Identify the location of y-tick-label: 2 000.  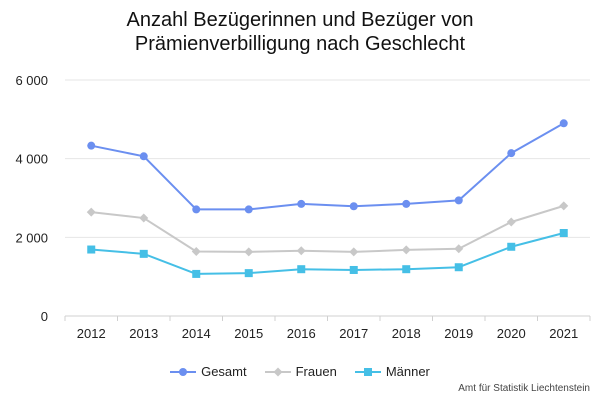
(31, 237).